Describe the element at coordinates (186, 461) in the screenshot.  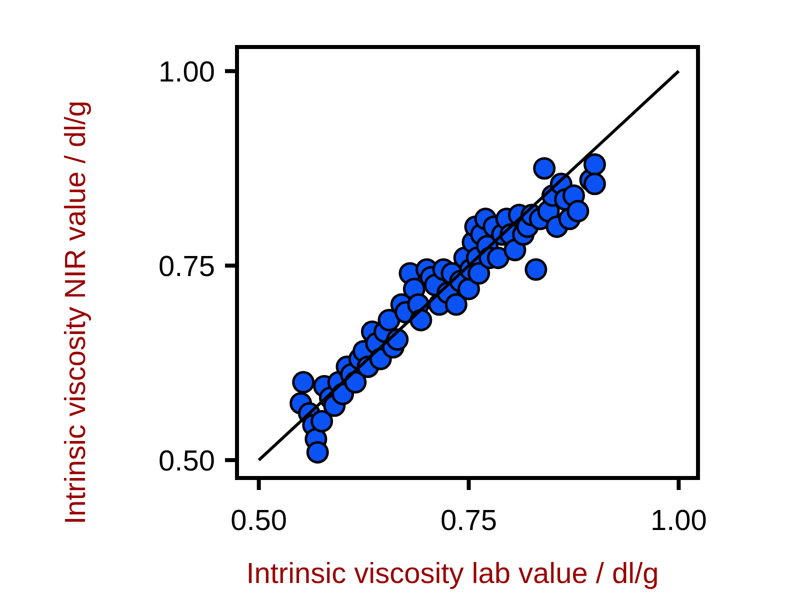
I see `y-tick-label: 0.50` at that location.